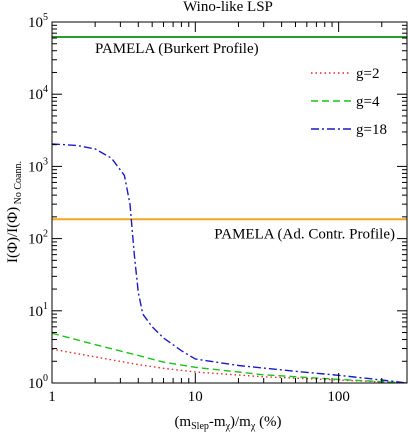 The image size is (408, 434). I want to click on legend-label: g=18, so click(371, 130).